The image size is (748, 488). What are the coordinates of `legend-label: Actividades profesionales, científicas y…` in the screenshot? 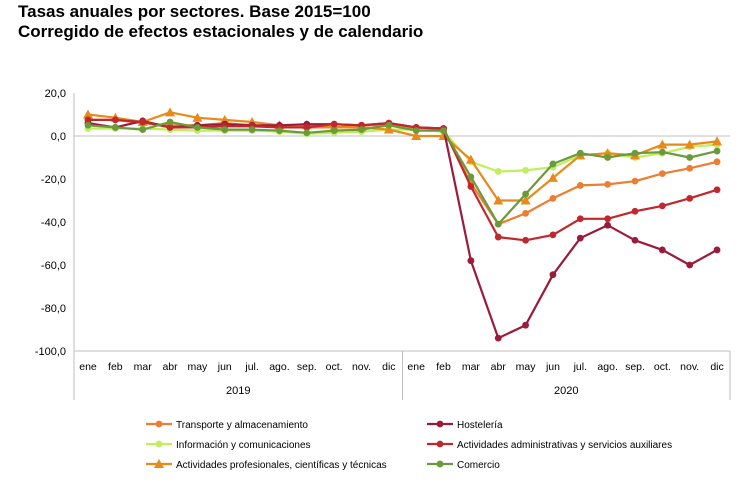 It's located at (281, 465).